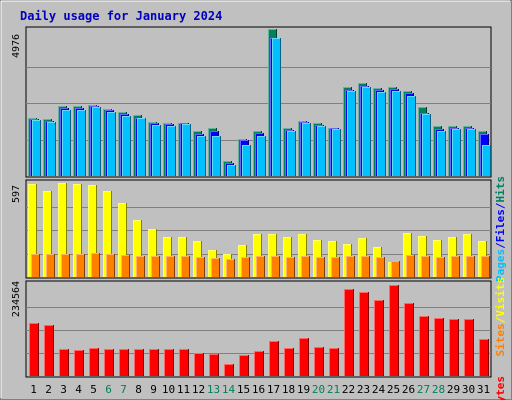 This screenshot has height=400, width=512. What do you see at coordinates (453, 389) in the screenshot?
I see `x-tick-label-day-29: 29` at bounding box center [453, 389].